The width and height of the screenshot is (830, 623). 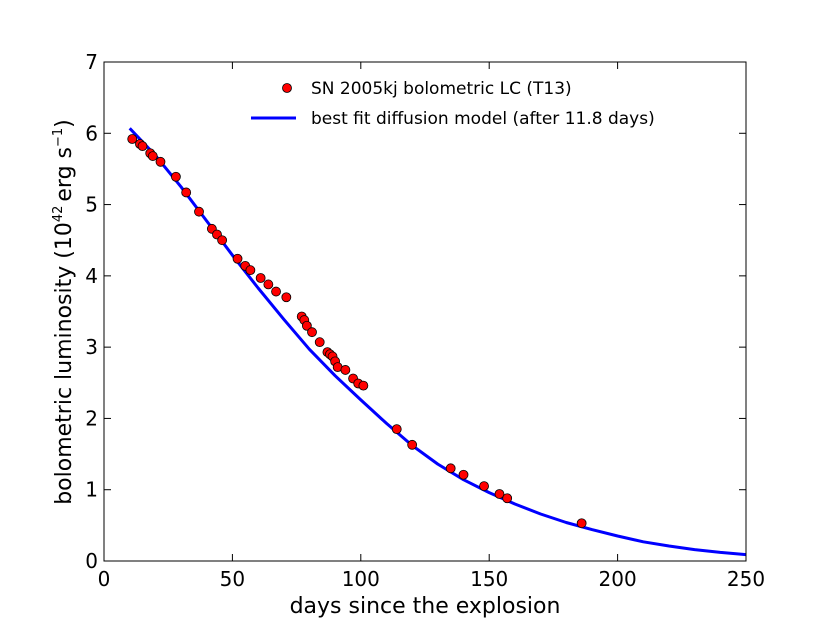 I want to click on y-axis-title: bolometric luminosity (1042erg s−1), so click(x=64, y=312).